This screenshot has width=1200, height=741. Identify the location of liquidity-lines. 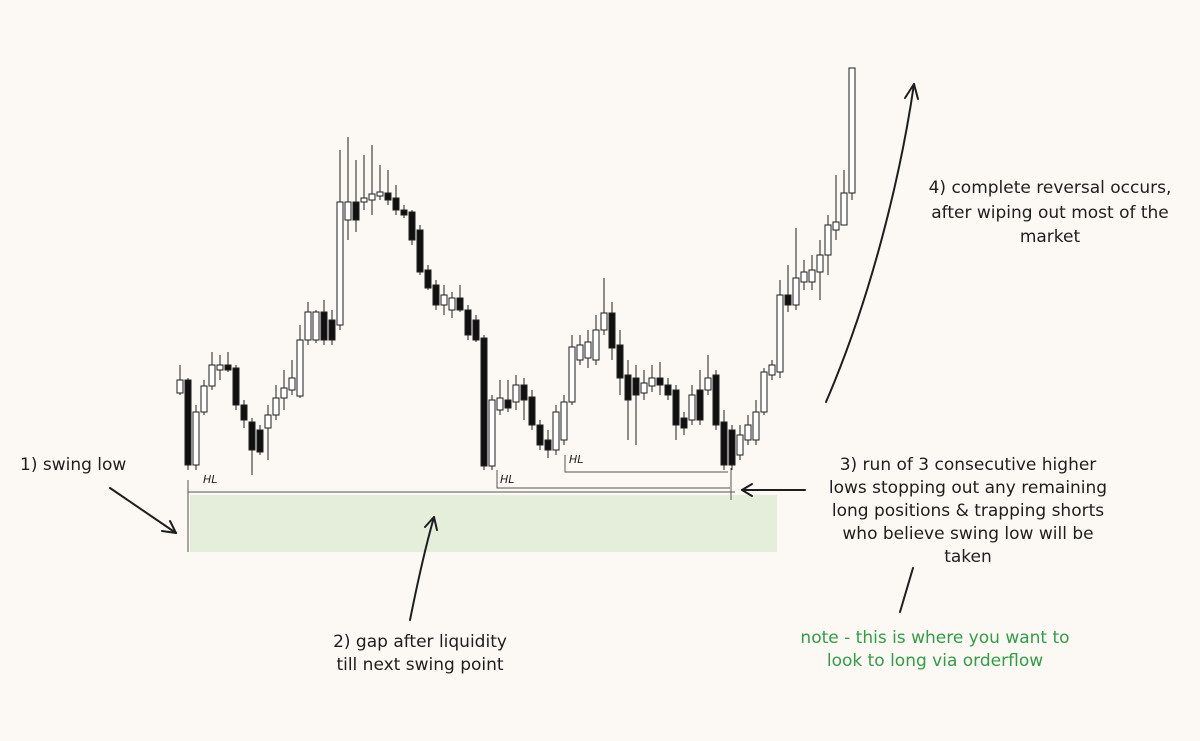
(461, 503).